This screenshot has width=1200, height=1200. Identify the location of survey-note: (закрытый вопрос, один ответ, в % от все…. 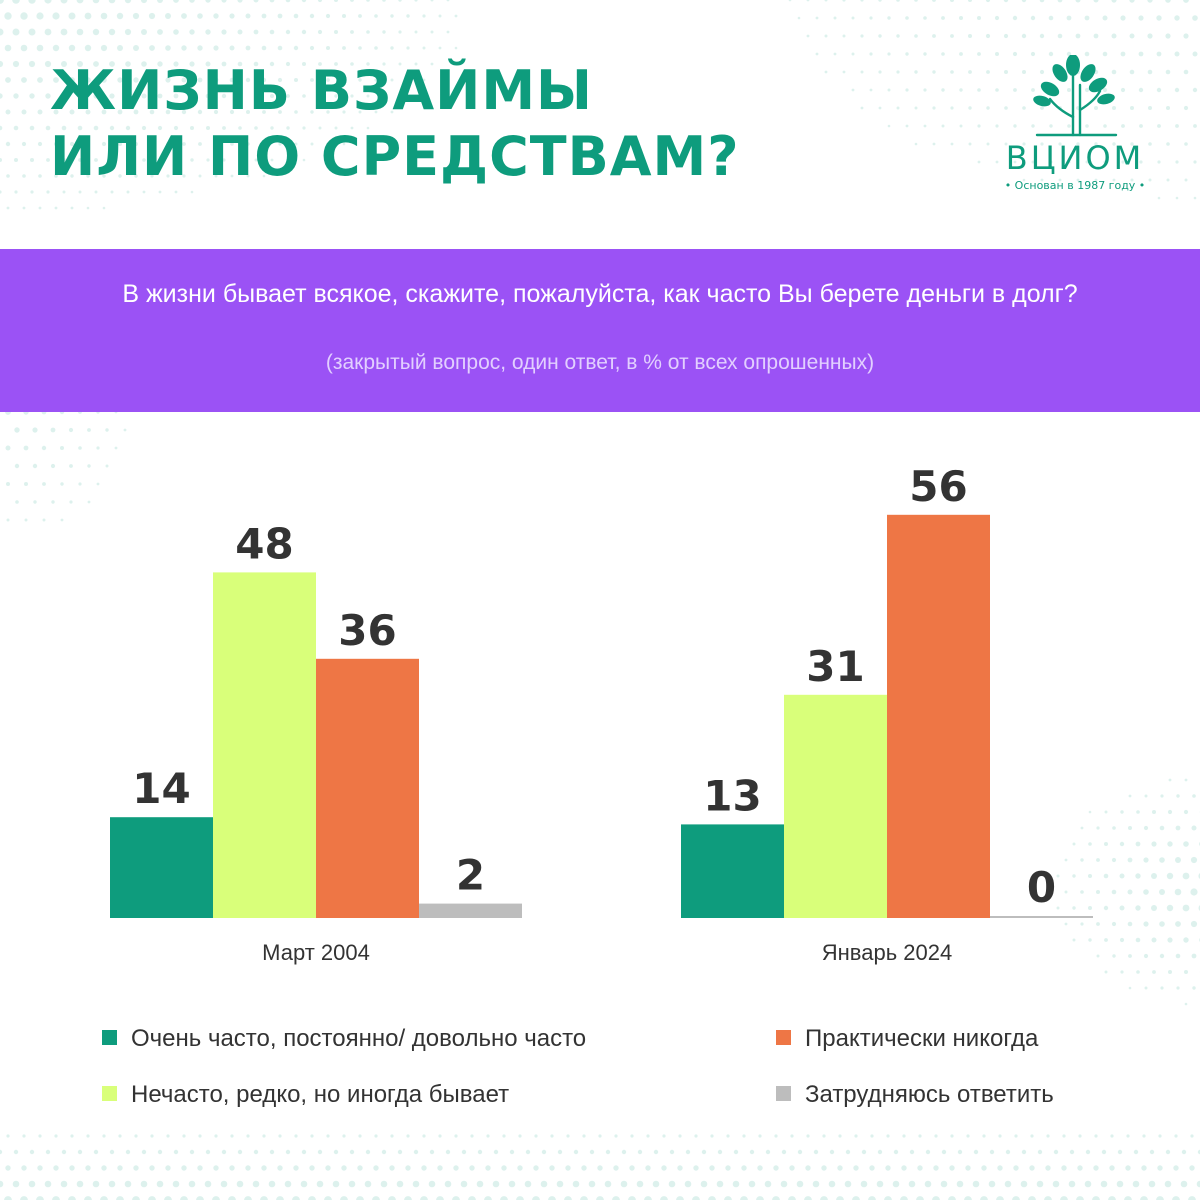
(600, 362).